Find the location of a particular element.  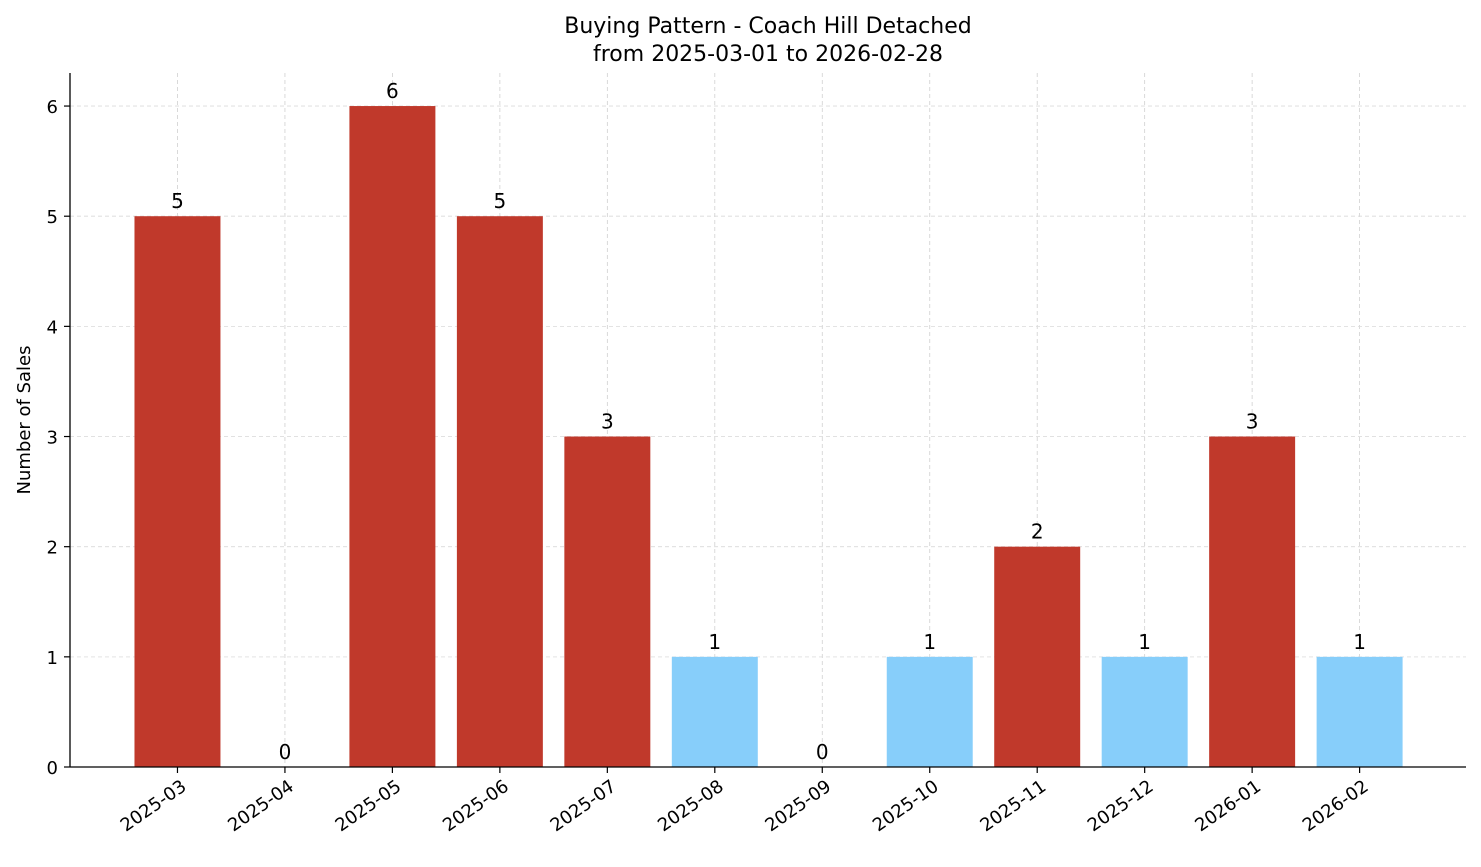

data-label: 2 is located at coordinates (1037, 532).